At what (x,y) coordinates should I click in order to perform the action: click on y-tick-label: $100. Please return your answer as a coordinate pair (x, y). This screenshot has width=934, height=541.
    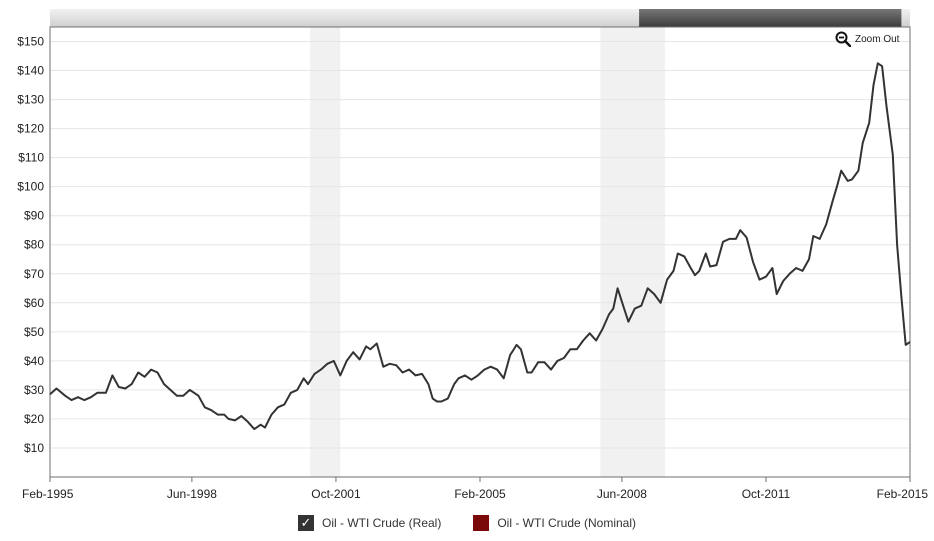
    Looking at the image, I should click on (30, 187).